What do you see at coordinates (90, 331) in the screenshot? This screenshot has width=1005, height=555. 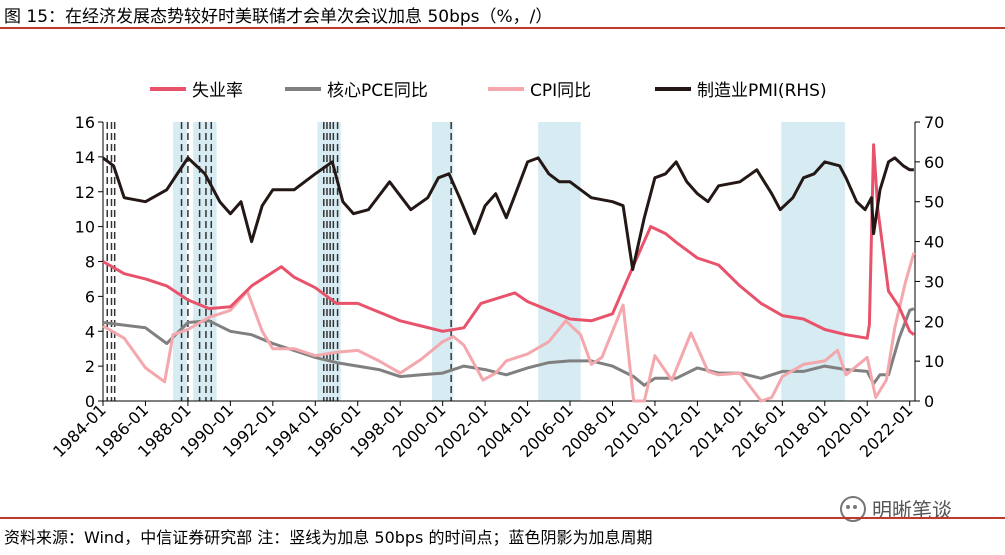 I see `y-left-tick-label: 4` at bounding box center [90, 331].